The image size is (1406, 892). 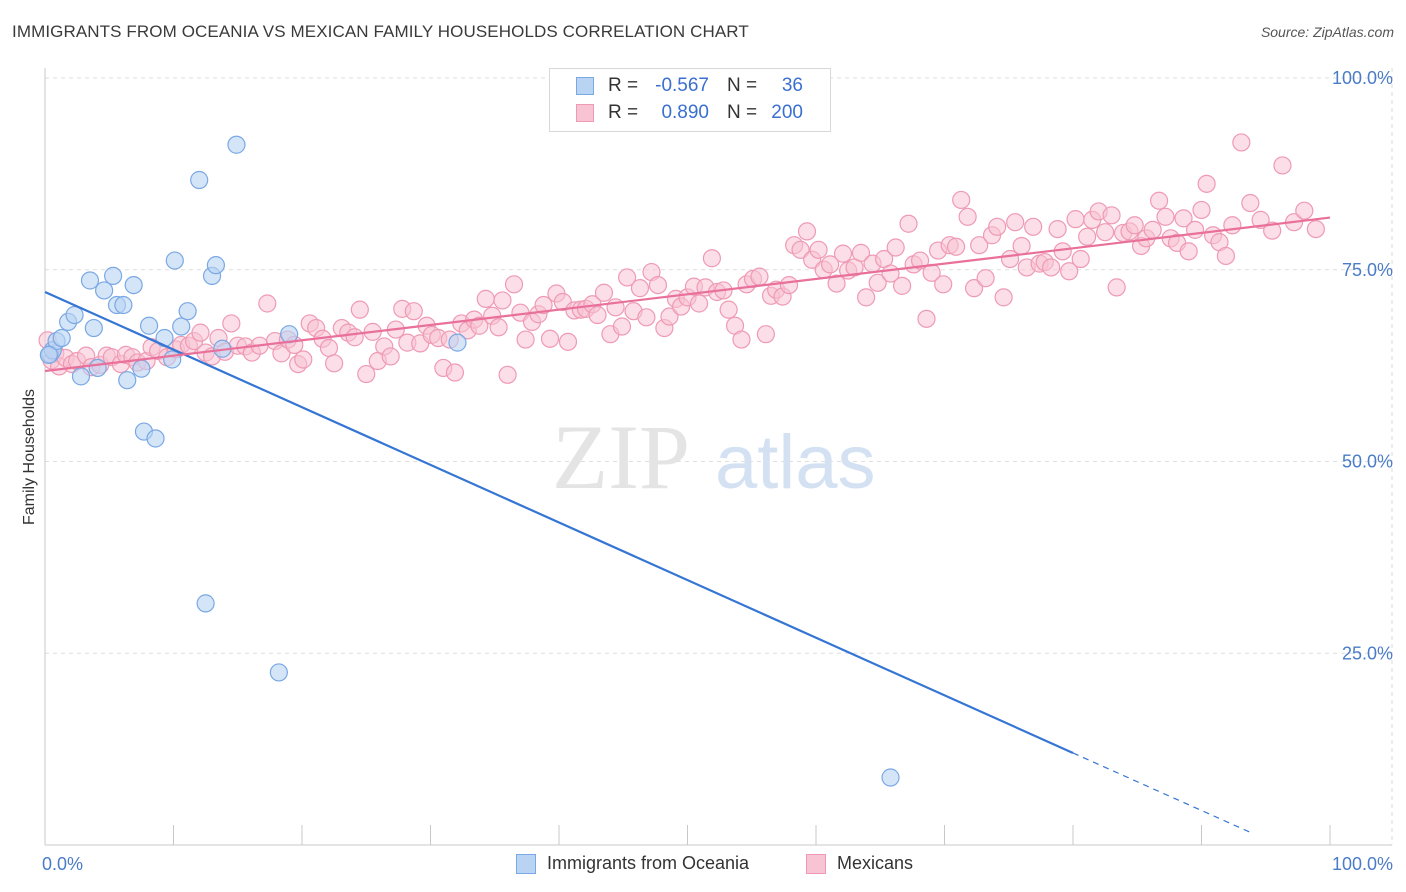 I want to click on watermark: ZIP atlas, so click(x=714, y=457).